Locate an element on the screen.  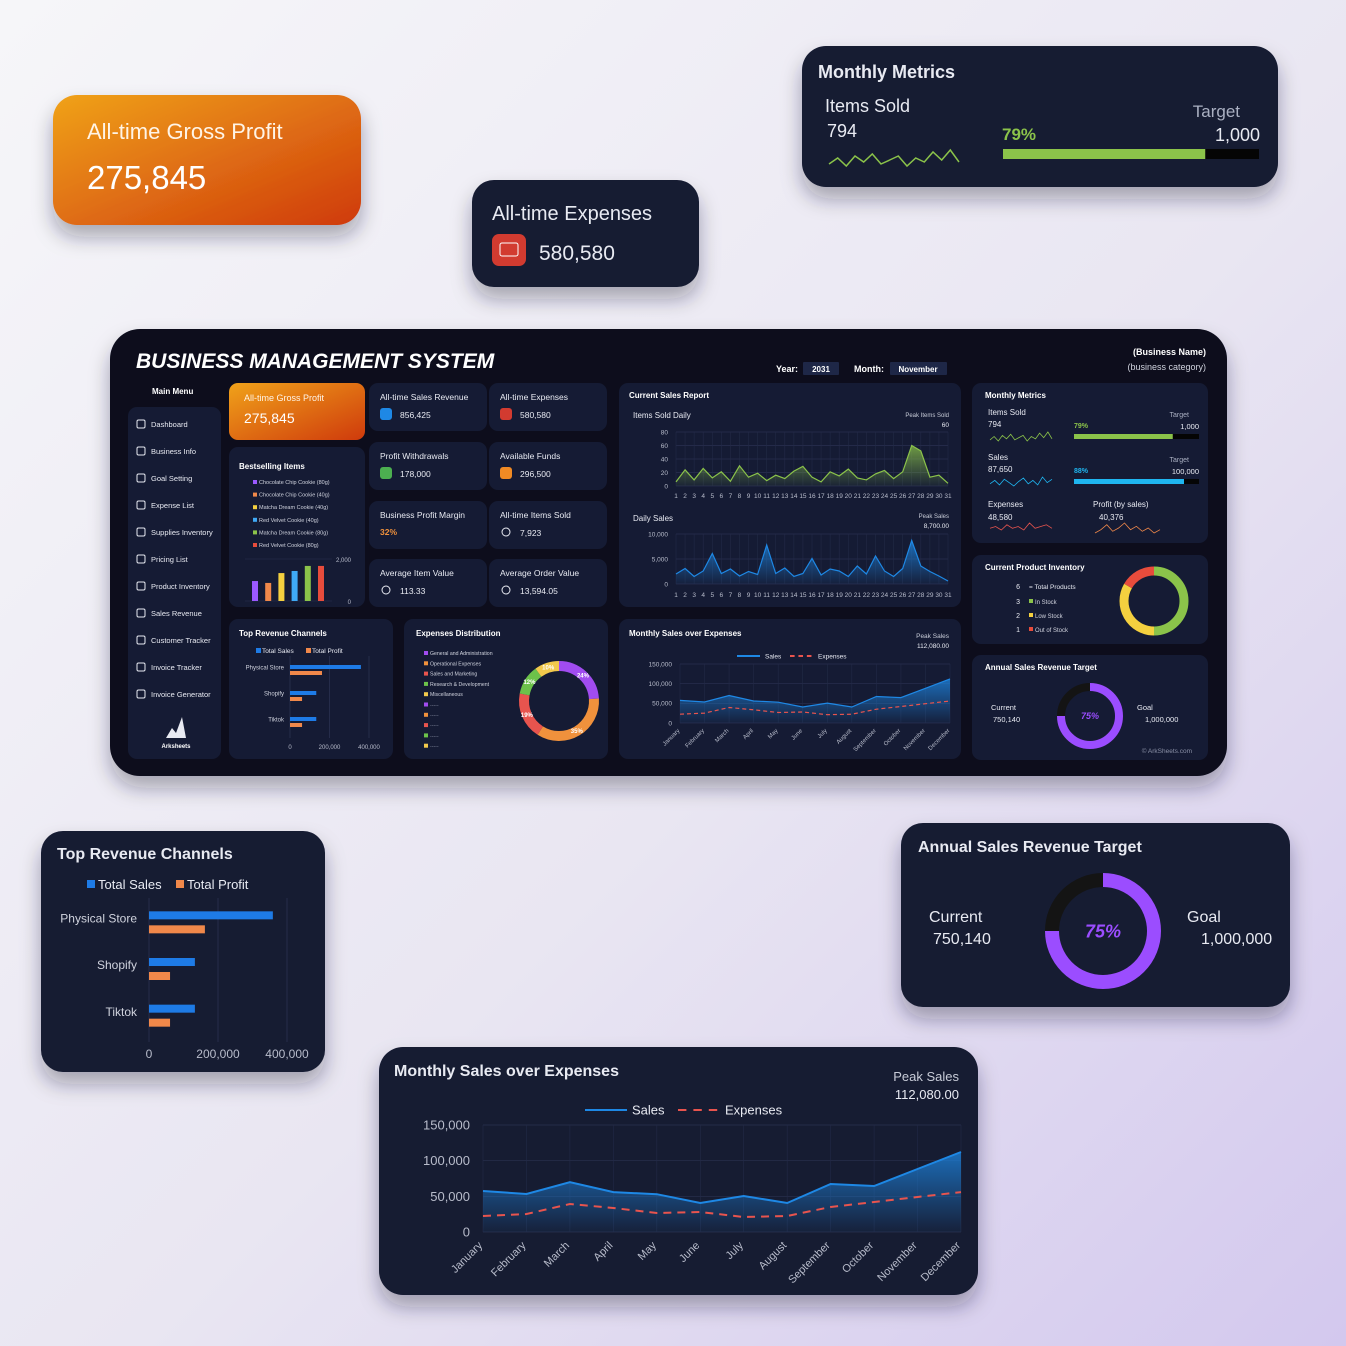
legend-label: Matcha Dream Cookie (40g) is located at coordinates (293, 508).